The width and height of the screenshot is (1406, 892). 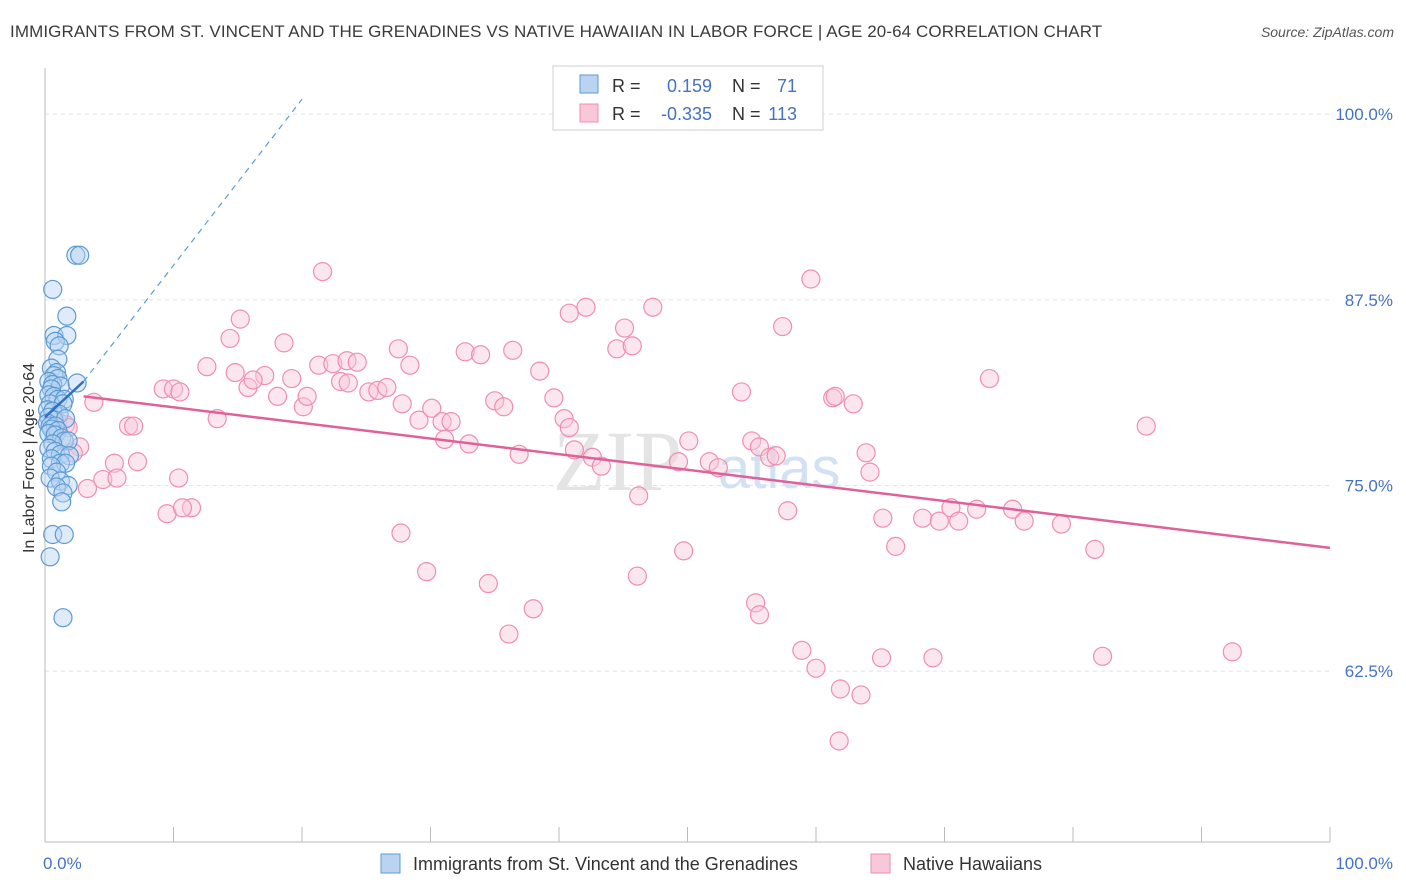 What do you see at coordinates (880, 863) in the screenshot?
I see `bottom-legend-swatch-pink` at bounding box center [880, 863].